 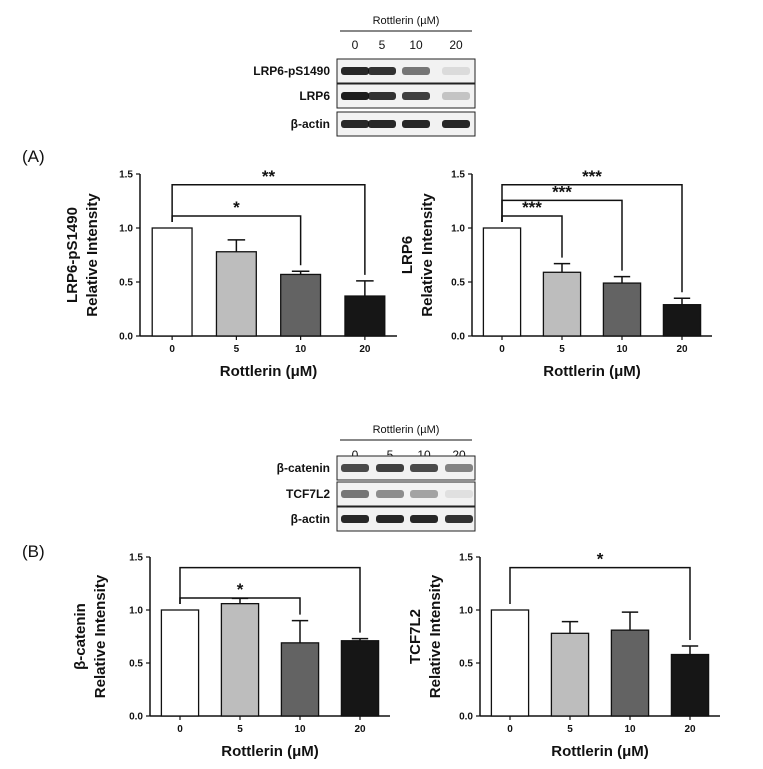 What do you see at coordinates (291, 71) in the screenshot?
I see `blot-row-label: LRP6-pS1490` at bounding box center [291, 71].